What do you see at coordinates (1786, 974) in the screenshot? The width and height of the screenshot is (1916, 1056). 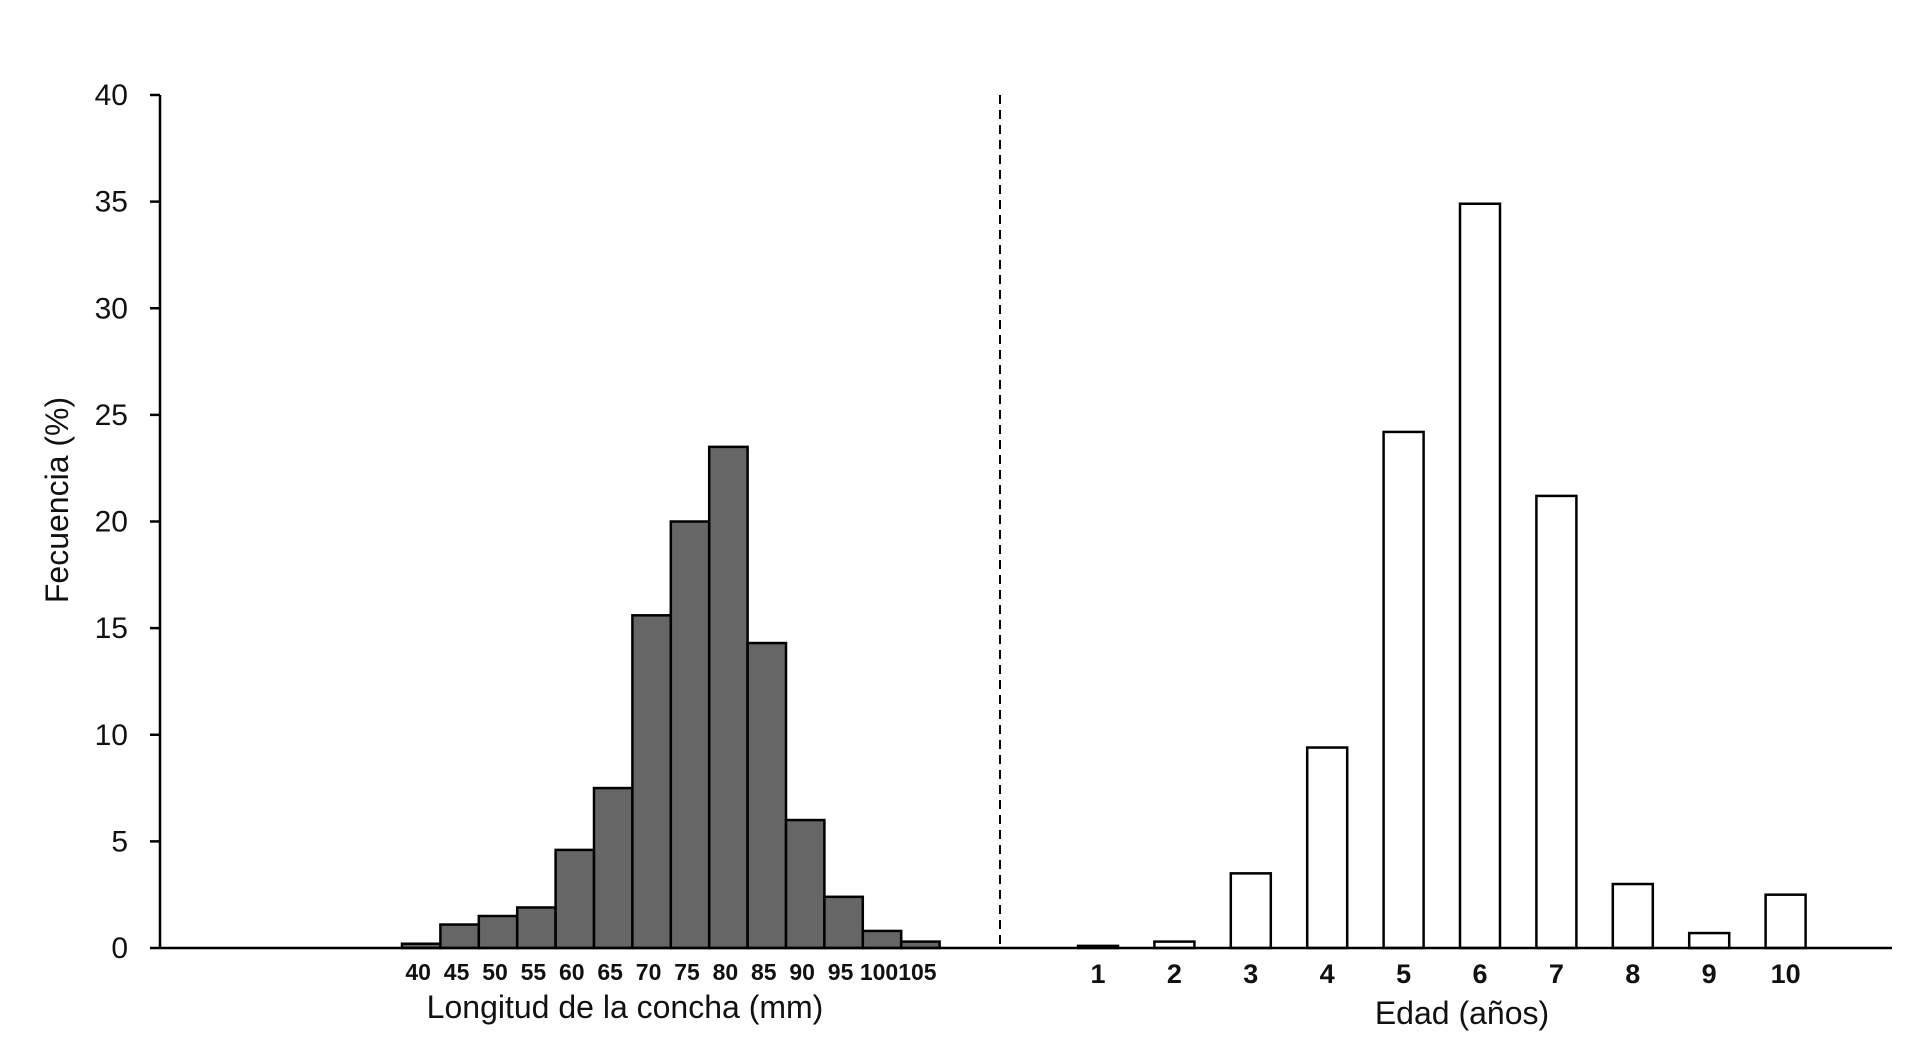 I see `age-tick-label: 10` at bounding box center [1786, 974].